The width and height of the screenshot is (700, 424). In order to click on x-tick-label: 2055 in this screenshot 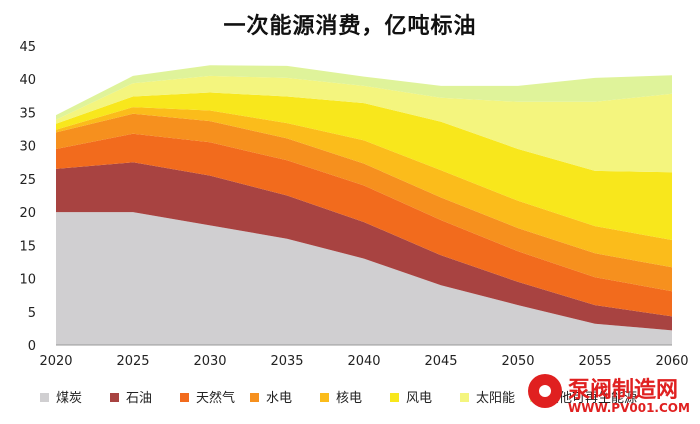, I will do `click(594, 361)`.